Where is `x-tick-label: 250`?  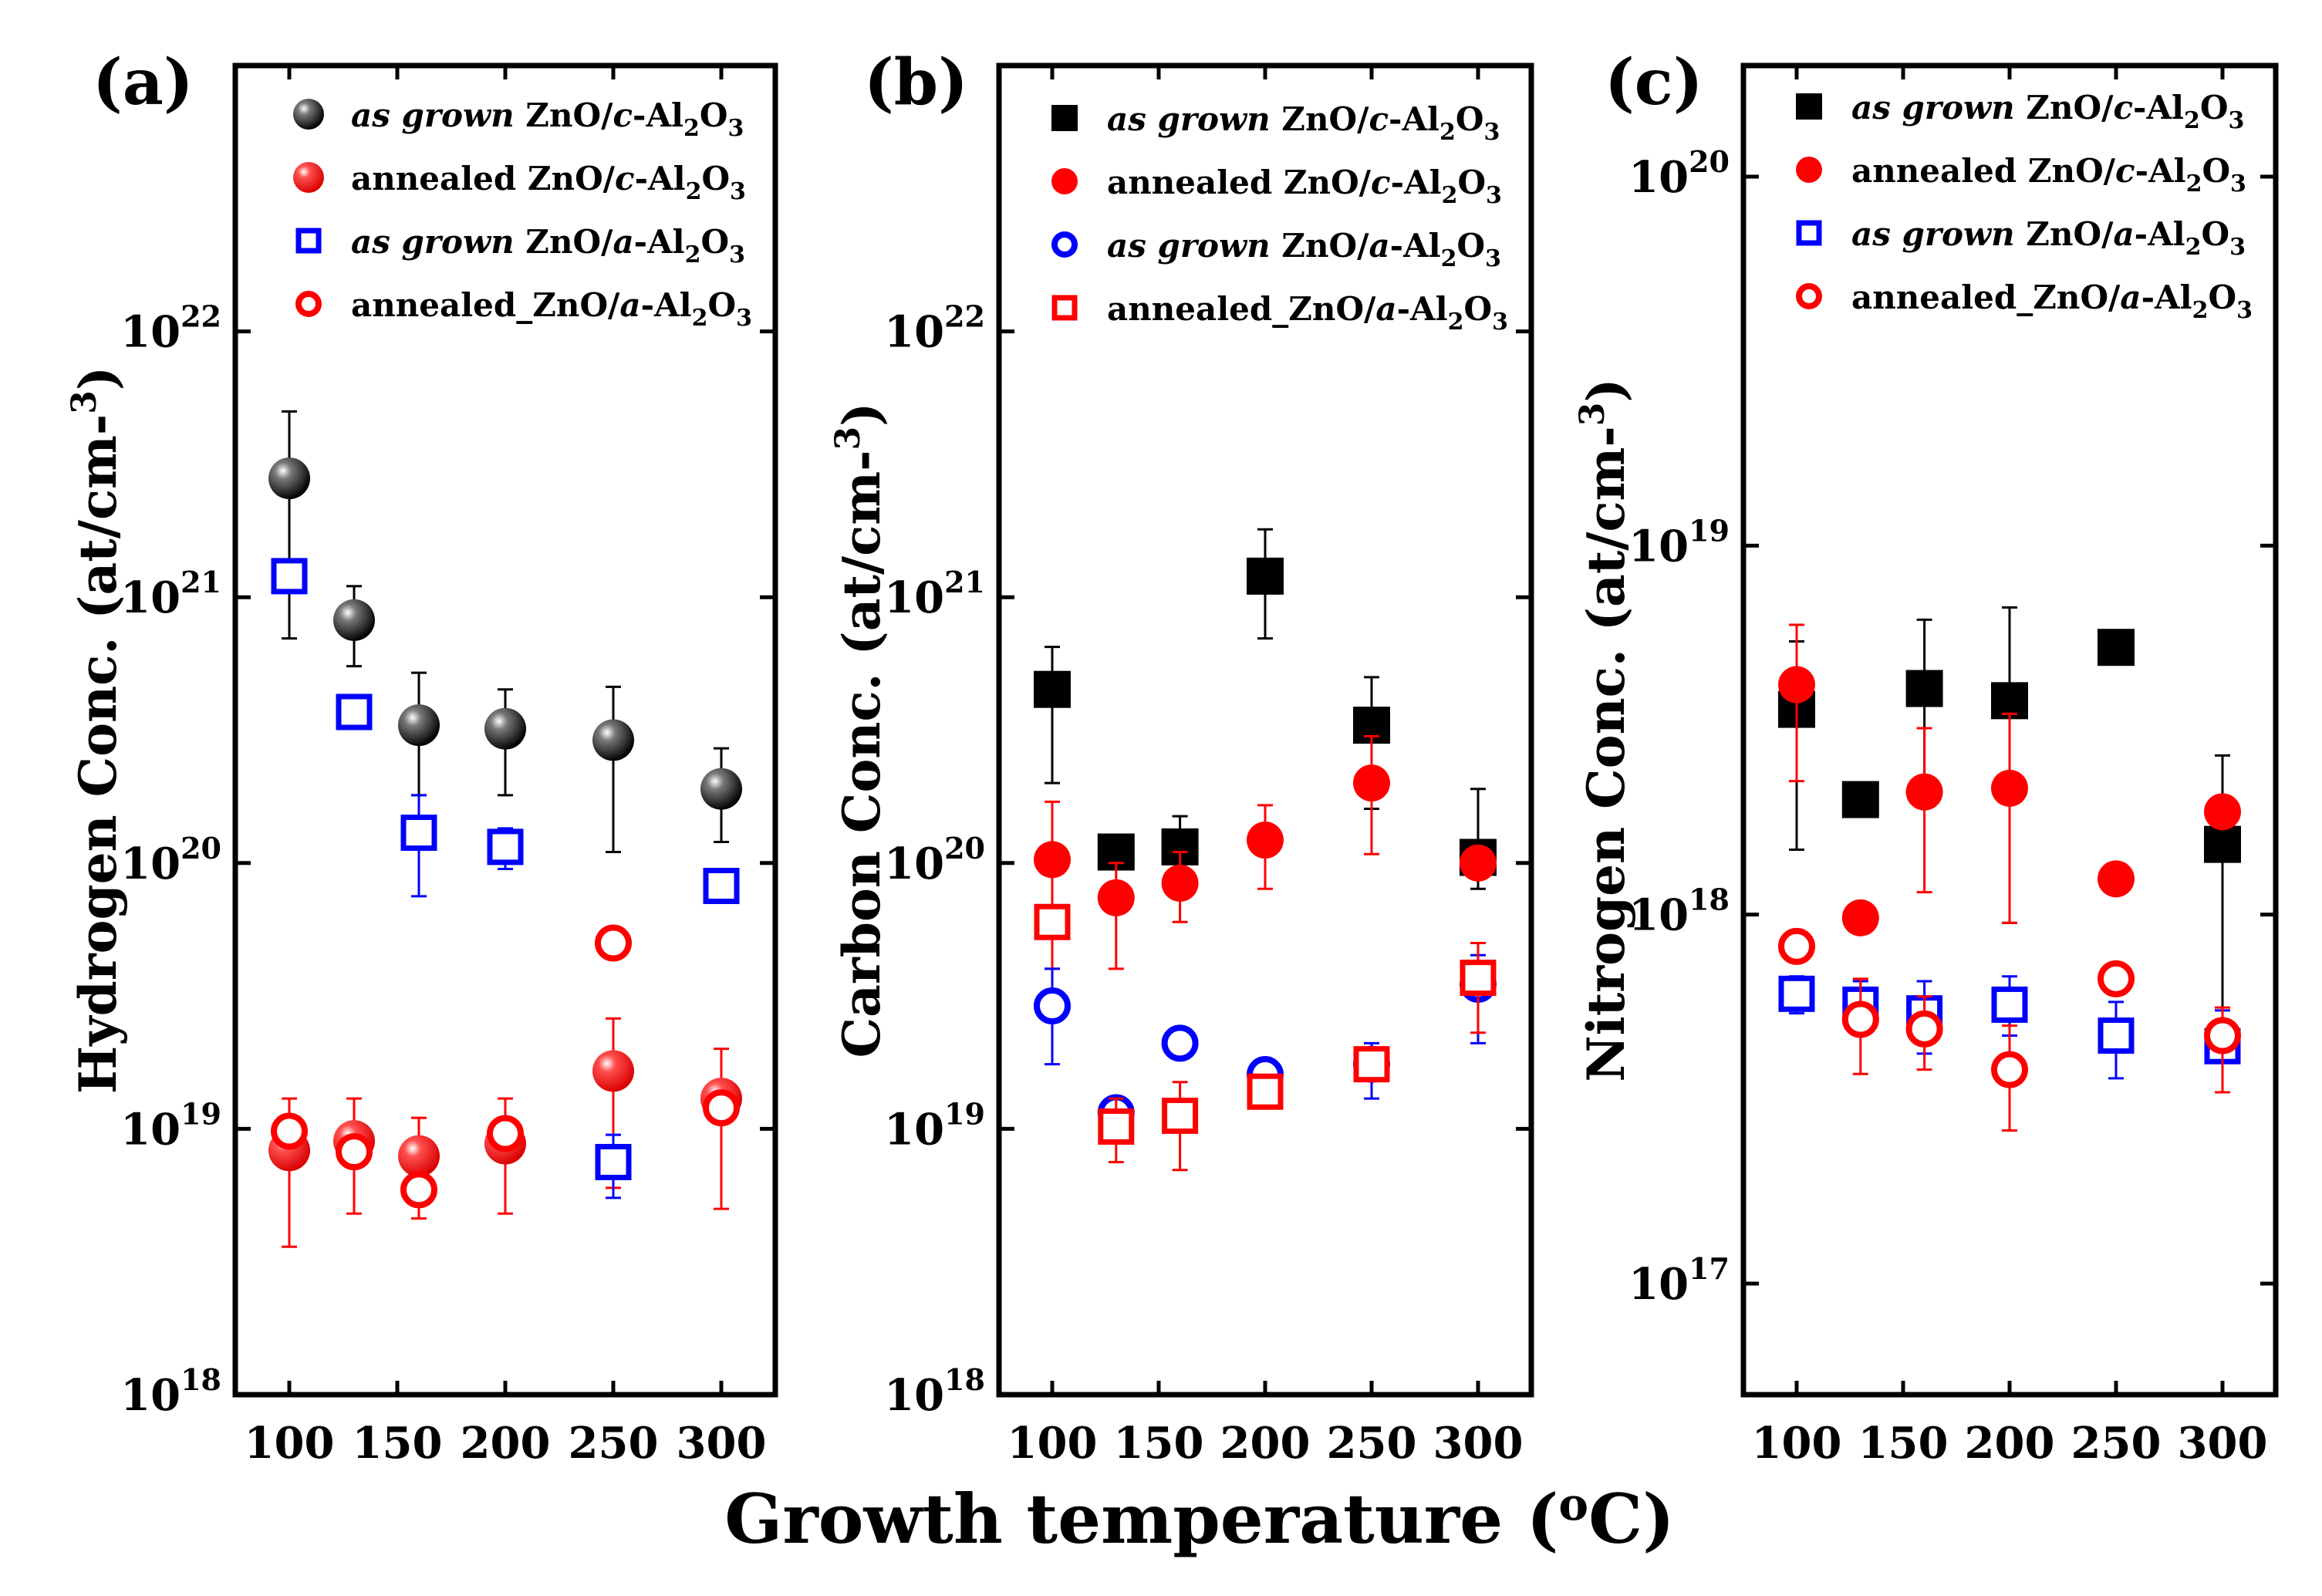
x-tick-label: 250 is located at coordinates (1372, 1443).